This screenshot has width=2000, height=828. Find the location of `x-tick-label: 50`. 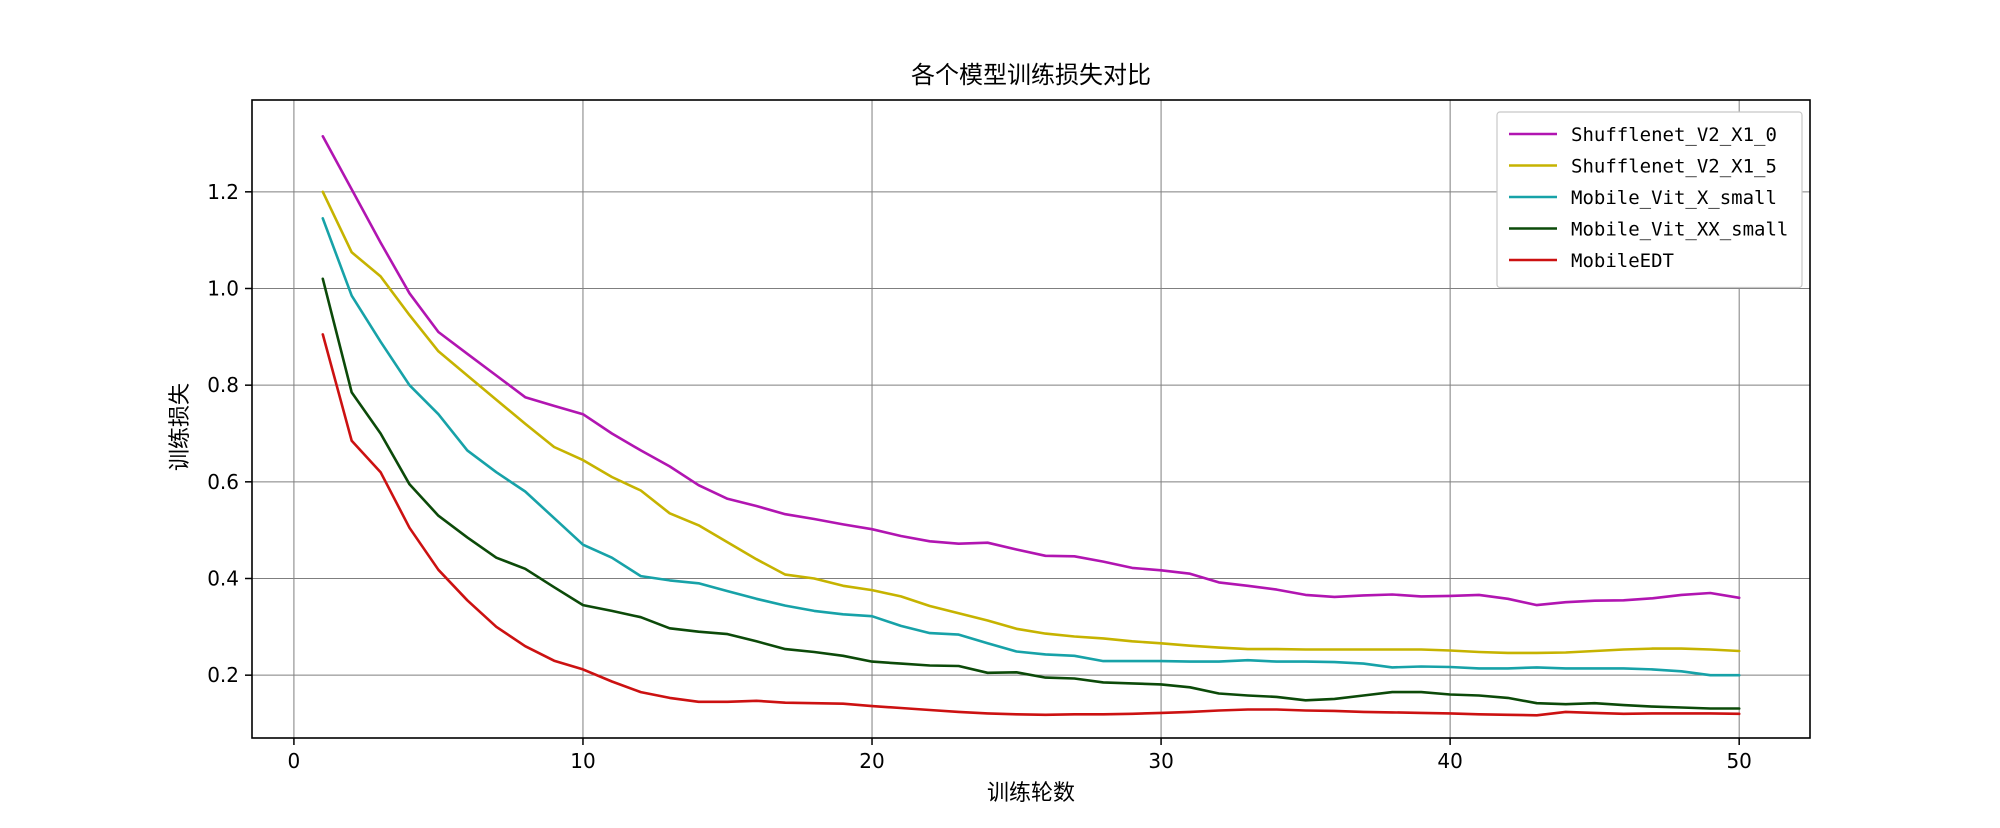

x-tick-label: 50 is located at coordinates (1738, 761).